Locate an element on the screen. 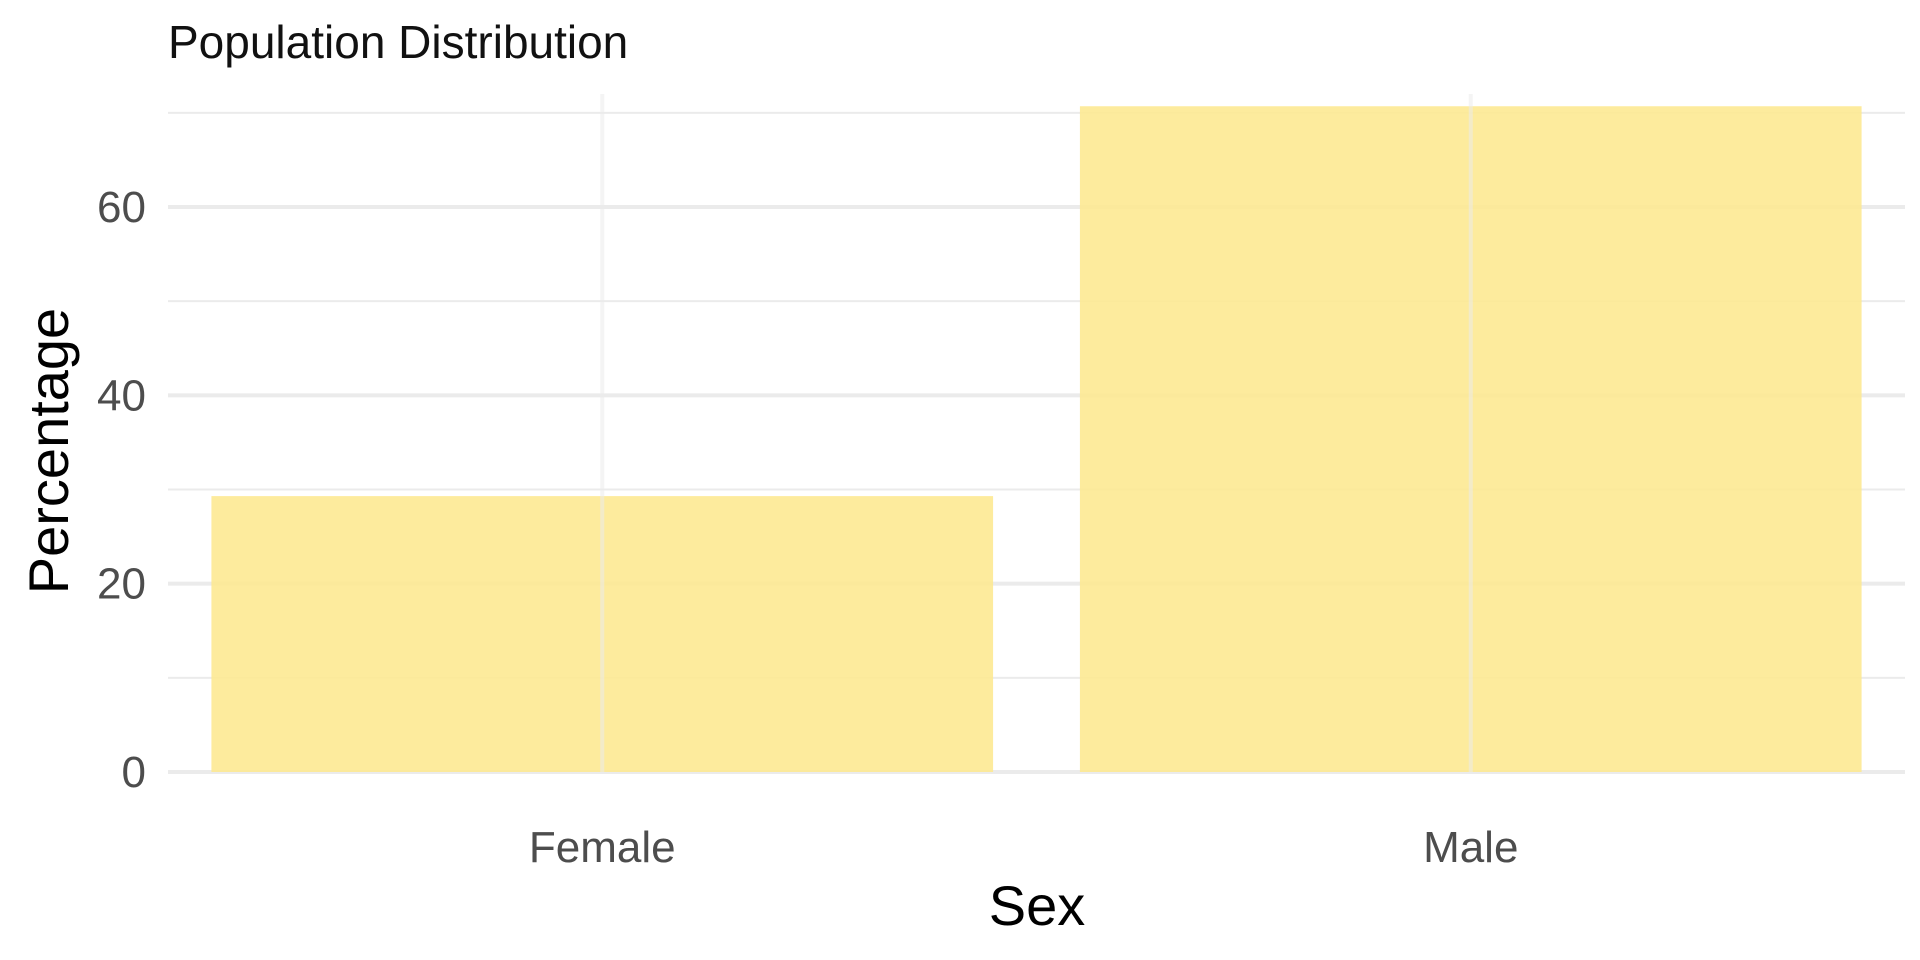  y-tick-label: 40 is located at coordinates (121, 395).